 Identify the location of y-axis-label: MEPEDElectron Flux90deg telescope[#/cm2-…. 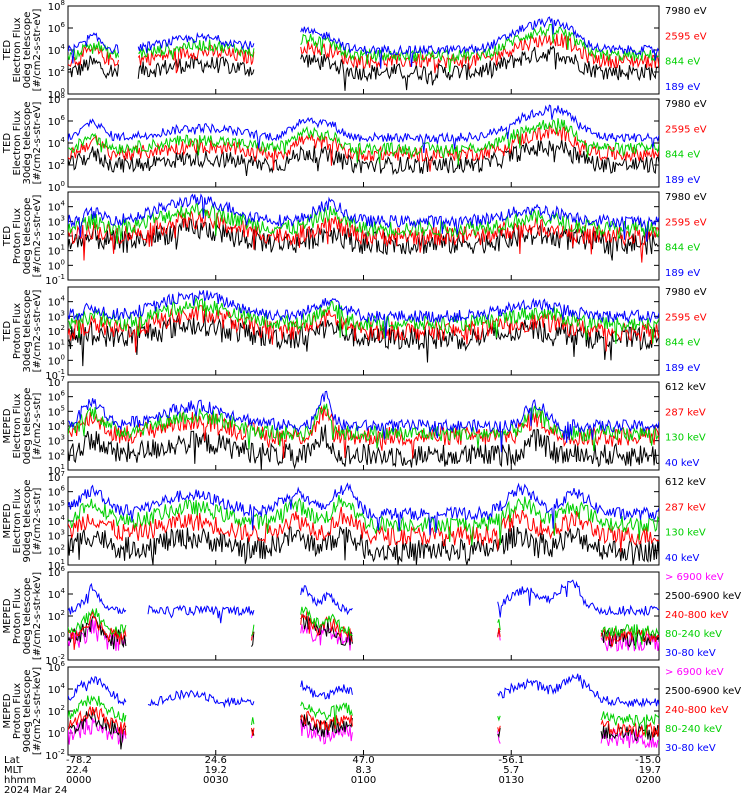
(22, 520).